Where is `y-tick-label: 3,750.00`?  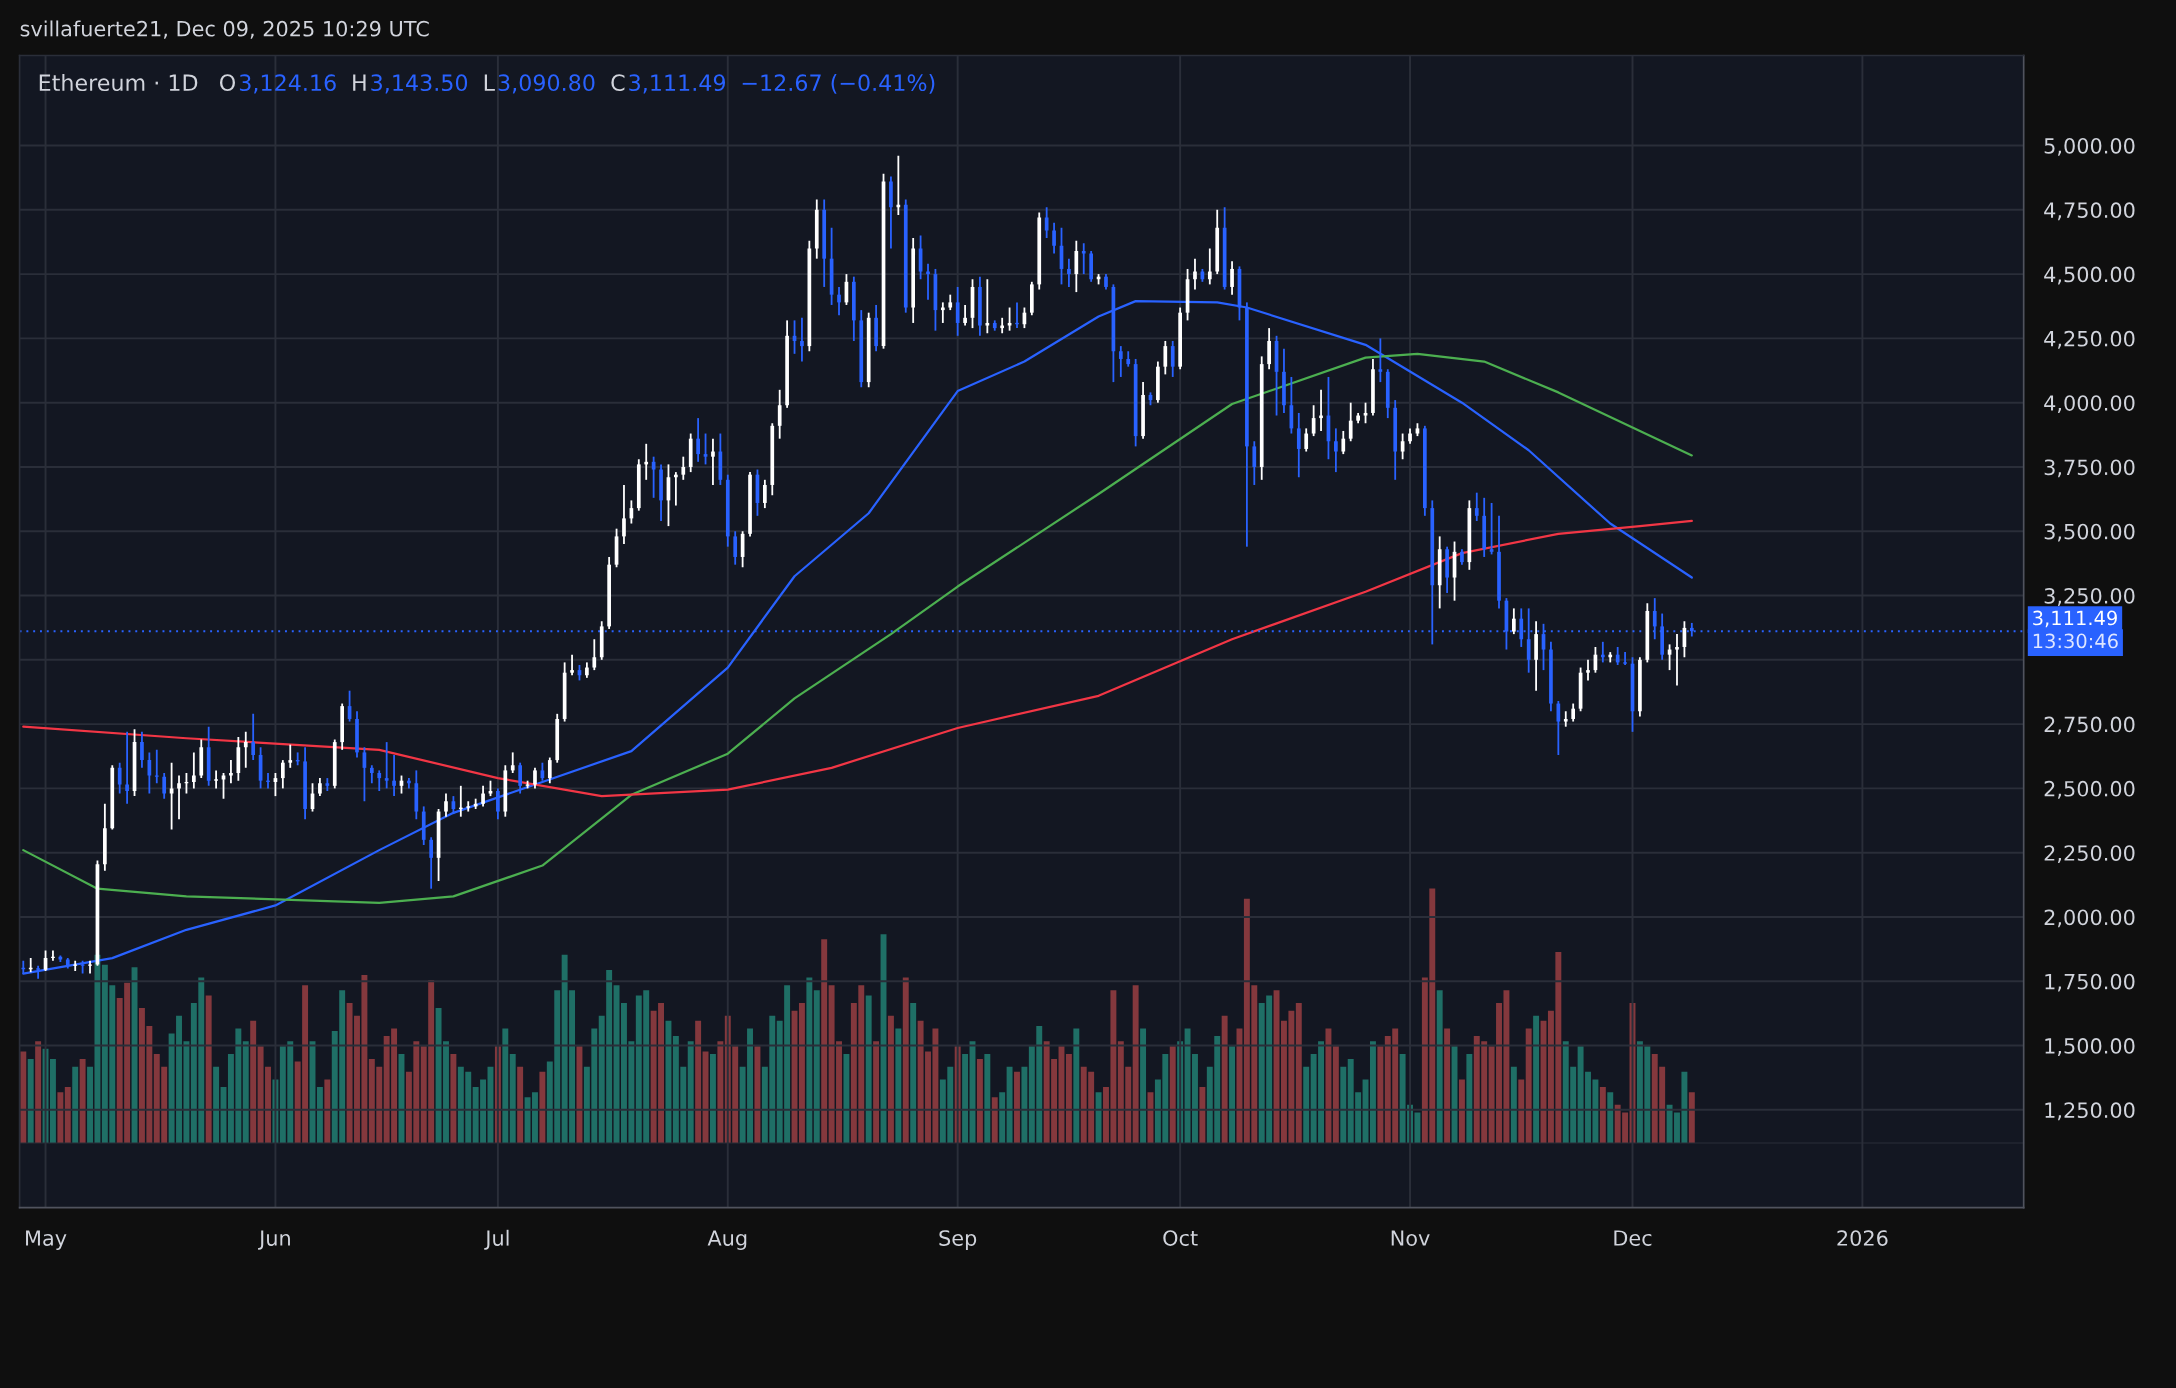 y-tick-label: 3,750.00 is located at coordinates (2089, 468).